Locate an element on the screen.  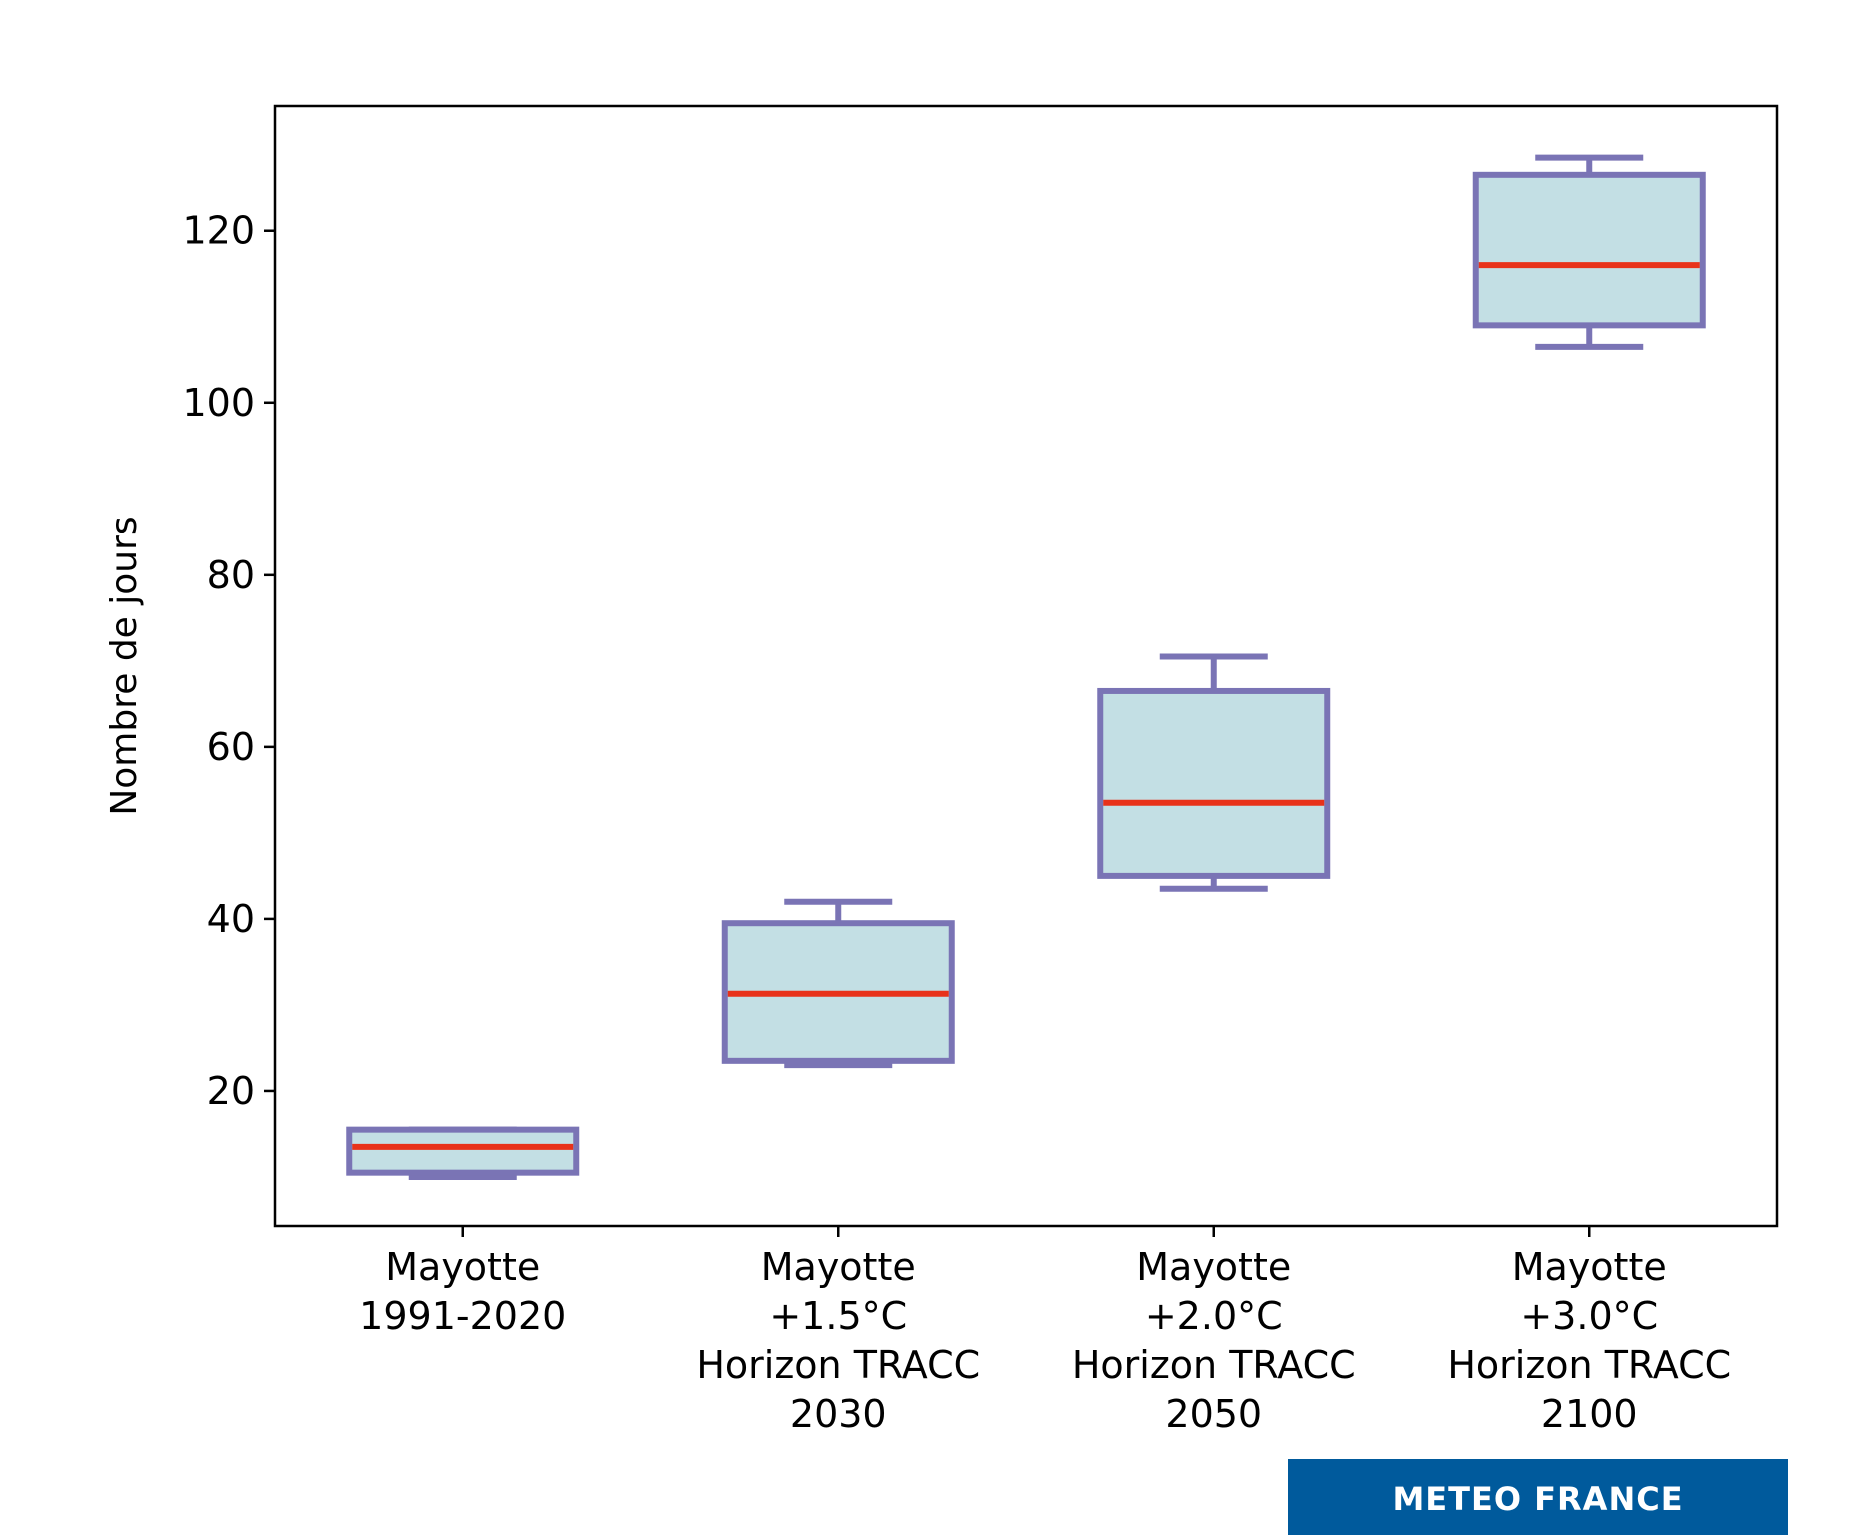
y-tick-label: 100 is located at coordinates (218, 403).